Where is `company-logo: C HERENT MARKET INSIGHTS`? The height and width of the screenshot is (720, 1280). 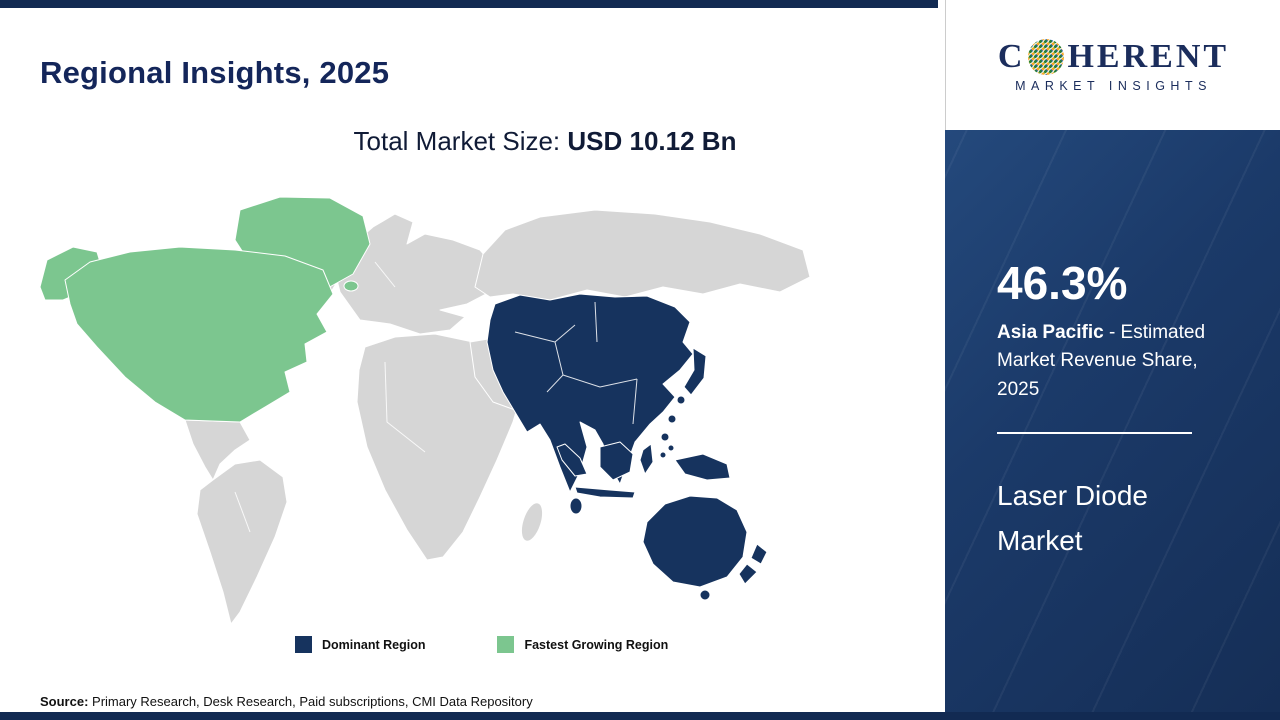 company-logo: C HERENT MARKET INSIGHTS is located at coordinates (1112, 65).